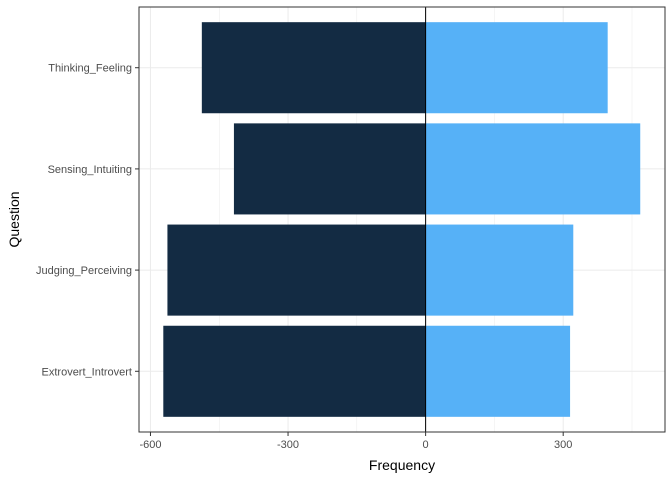 The image size is (672, 480). Describe the element at coordinates (402, 465) in the screenshot. I see `x-axis-title: Frequency` at that location.